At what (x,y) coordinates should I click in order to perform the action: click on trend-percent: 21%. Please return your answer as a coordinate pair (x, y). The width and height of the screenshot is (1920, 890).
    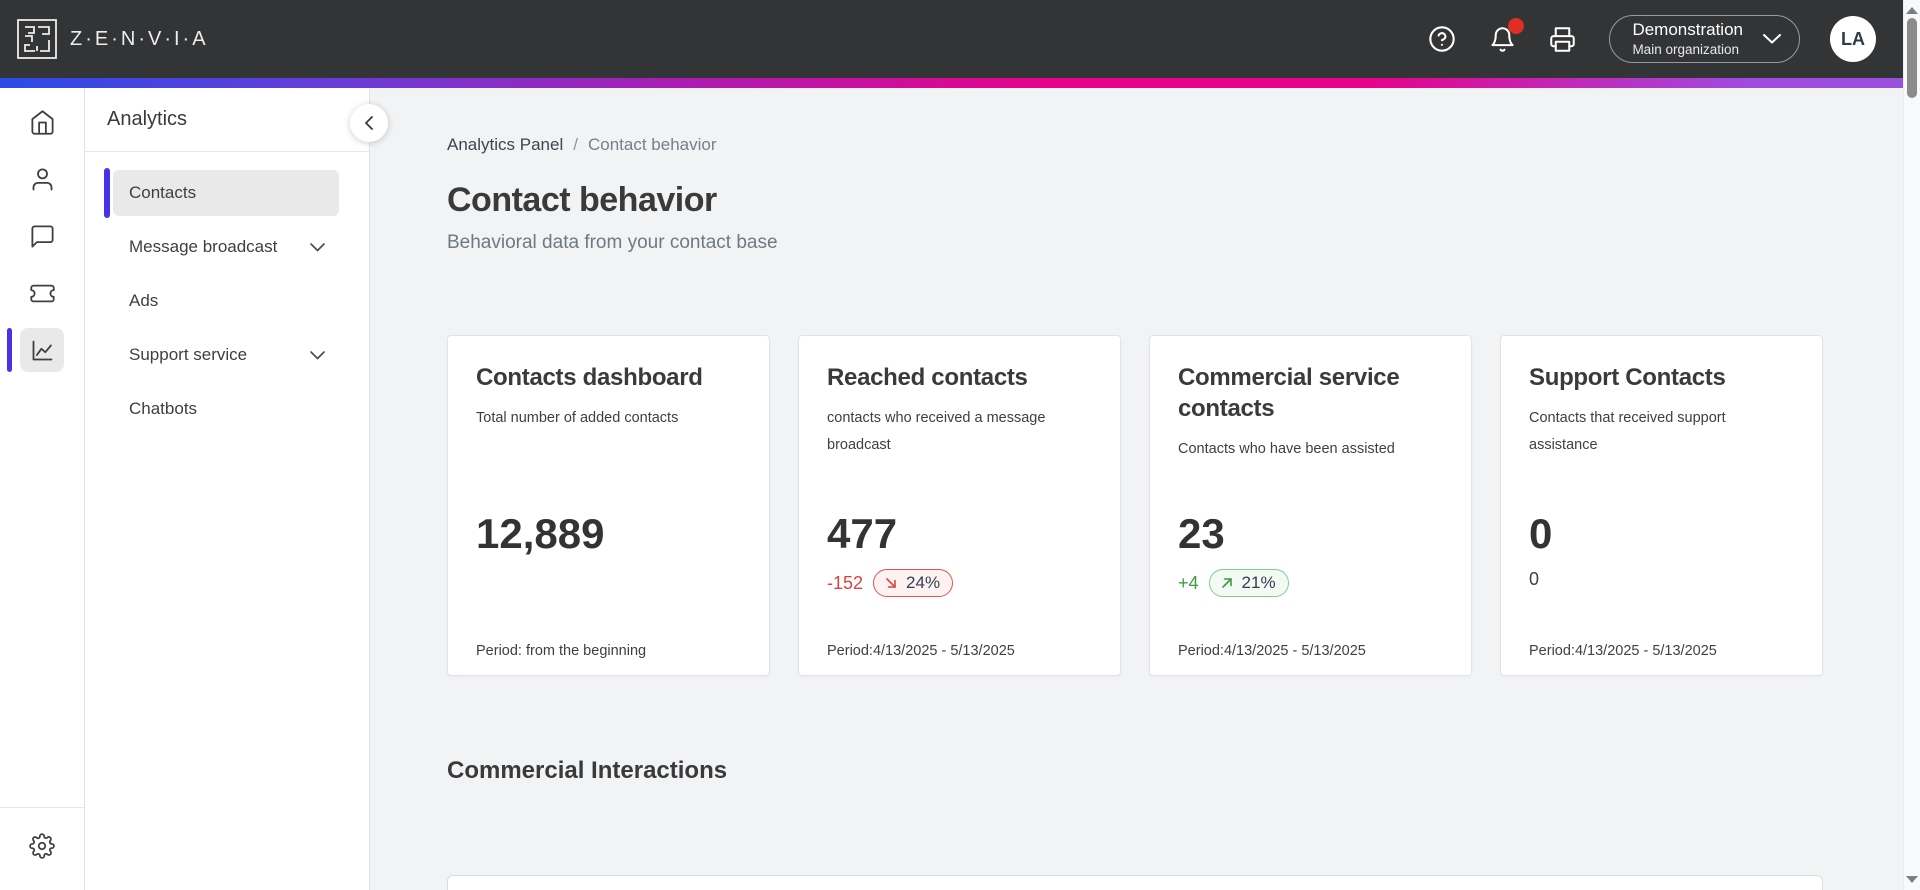
    Looking at the image, I should click on (1258, 583).